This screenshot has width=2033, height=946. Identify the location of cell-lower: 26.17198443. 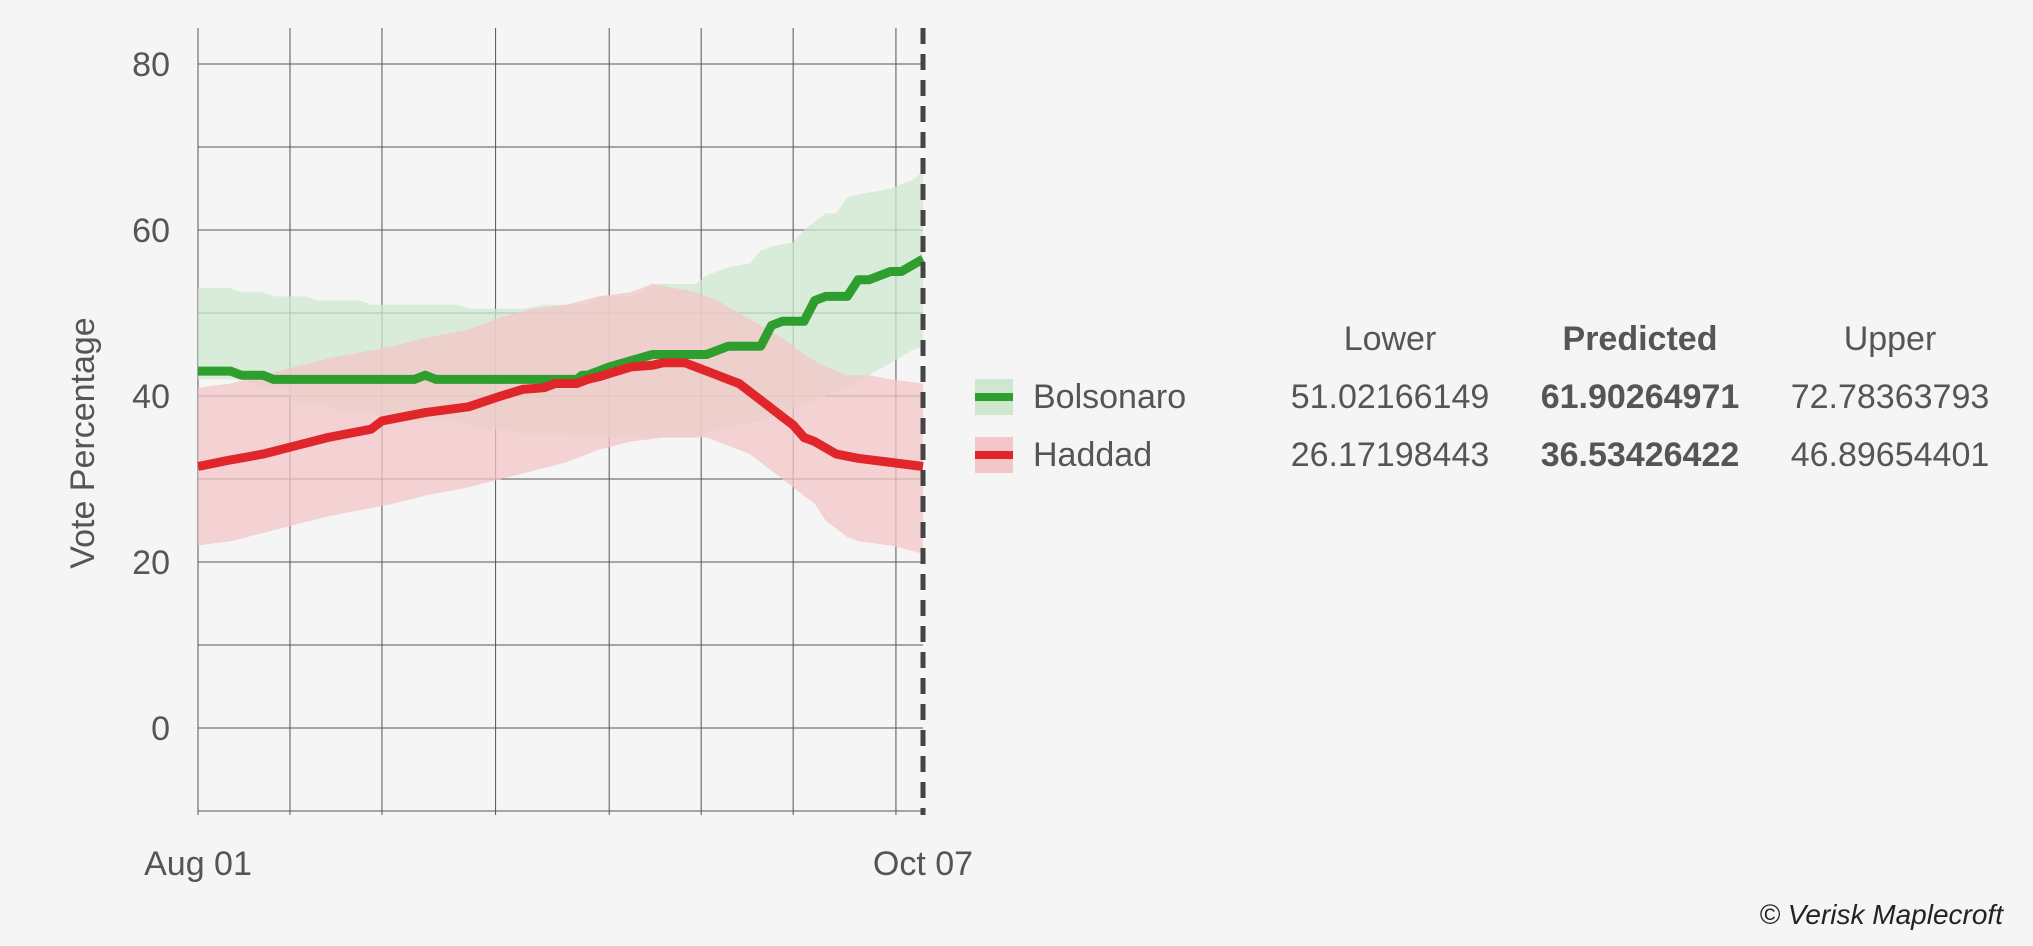
(1390, 454).